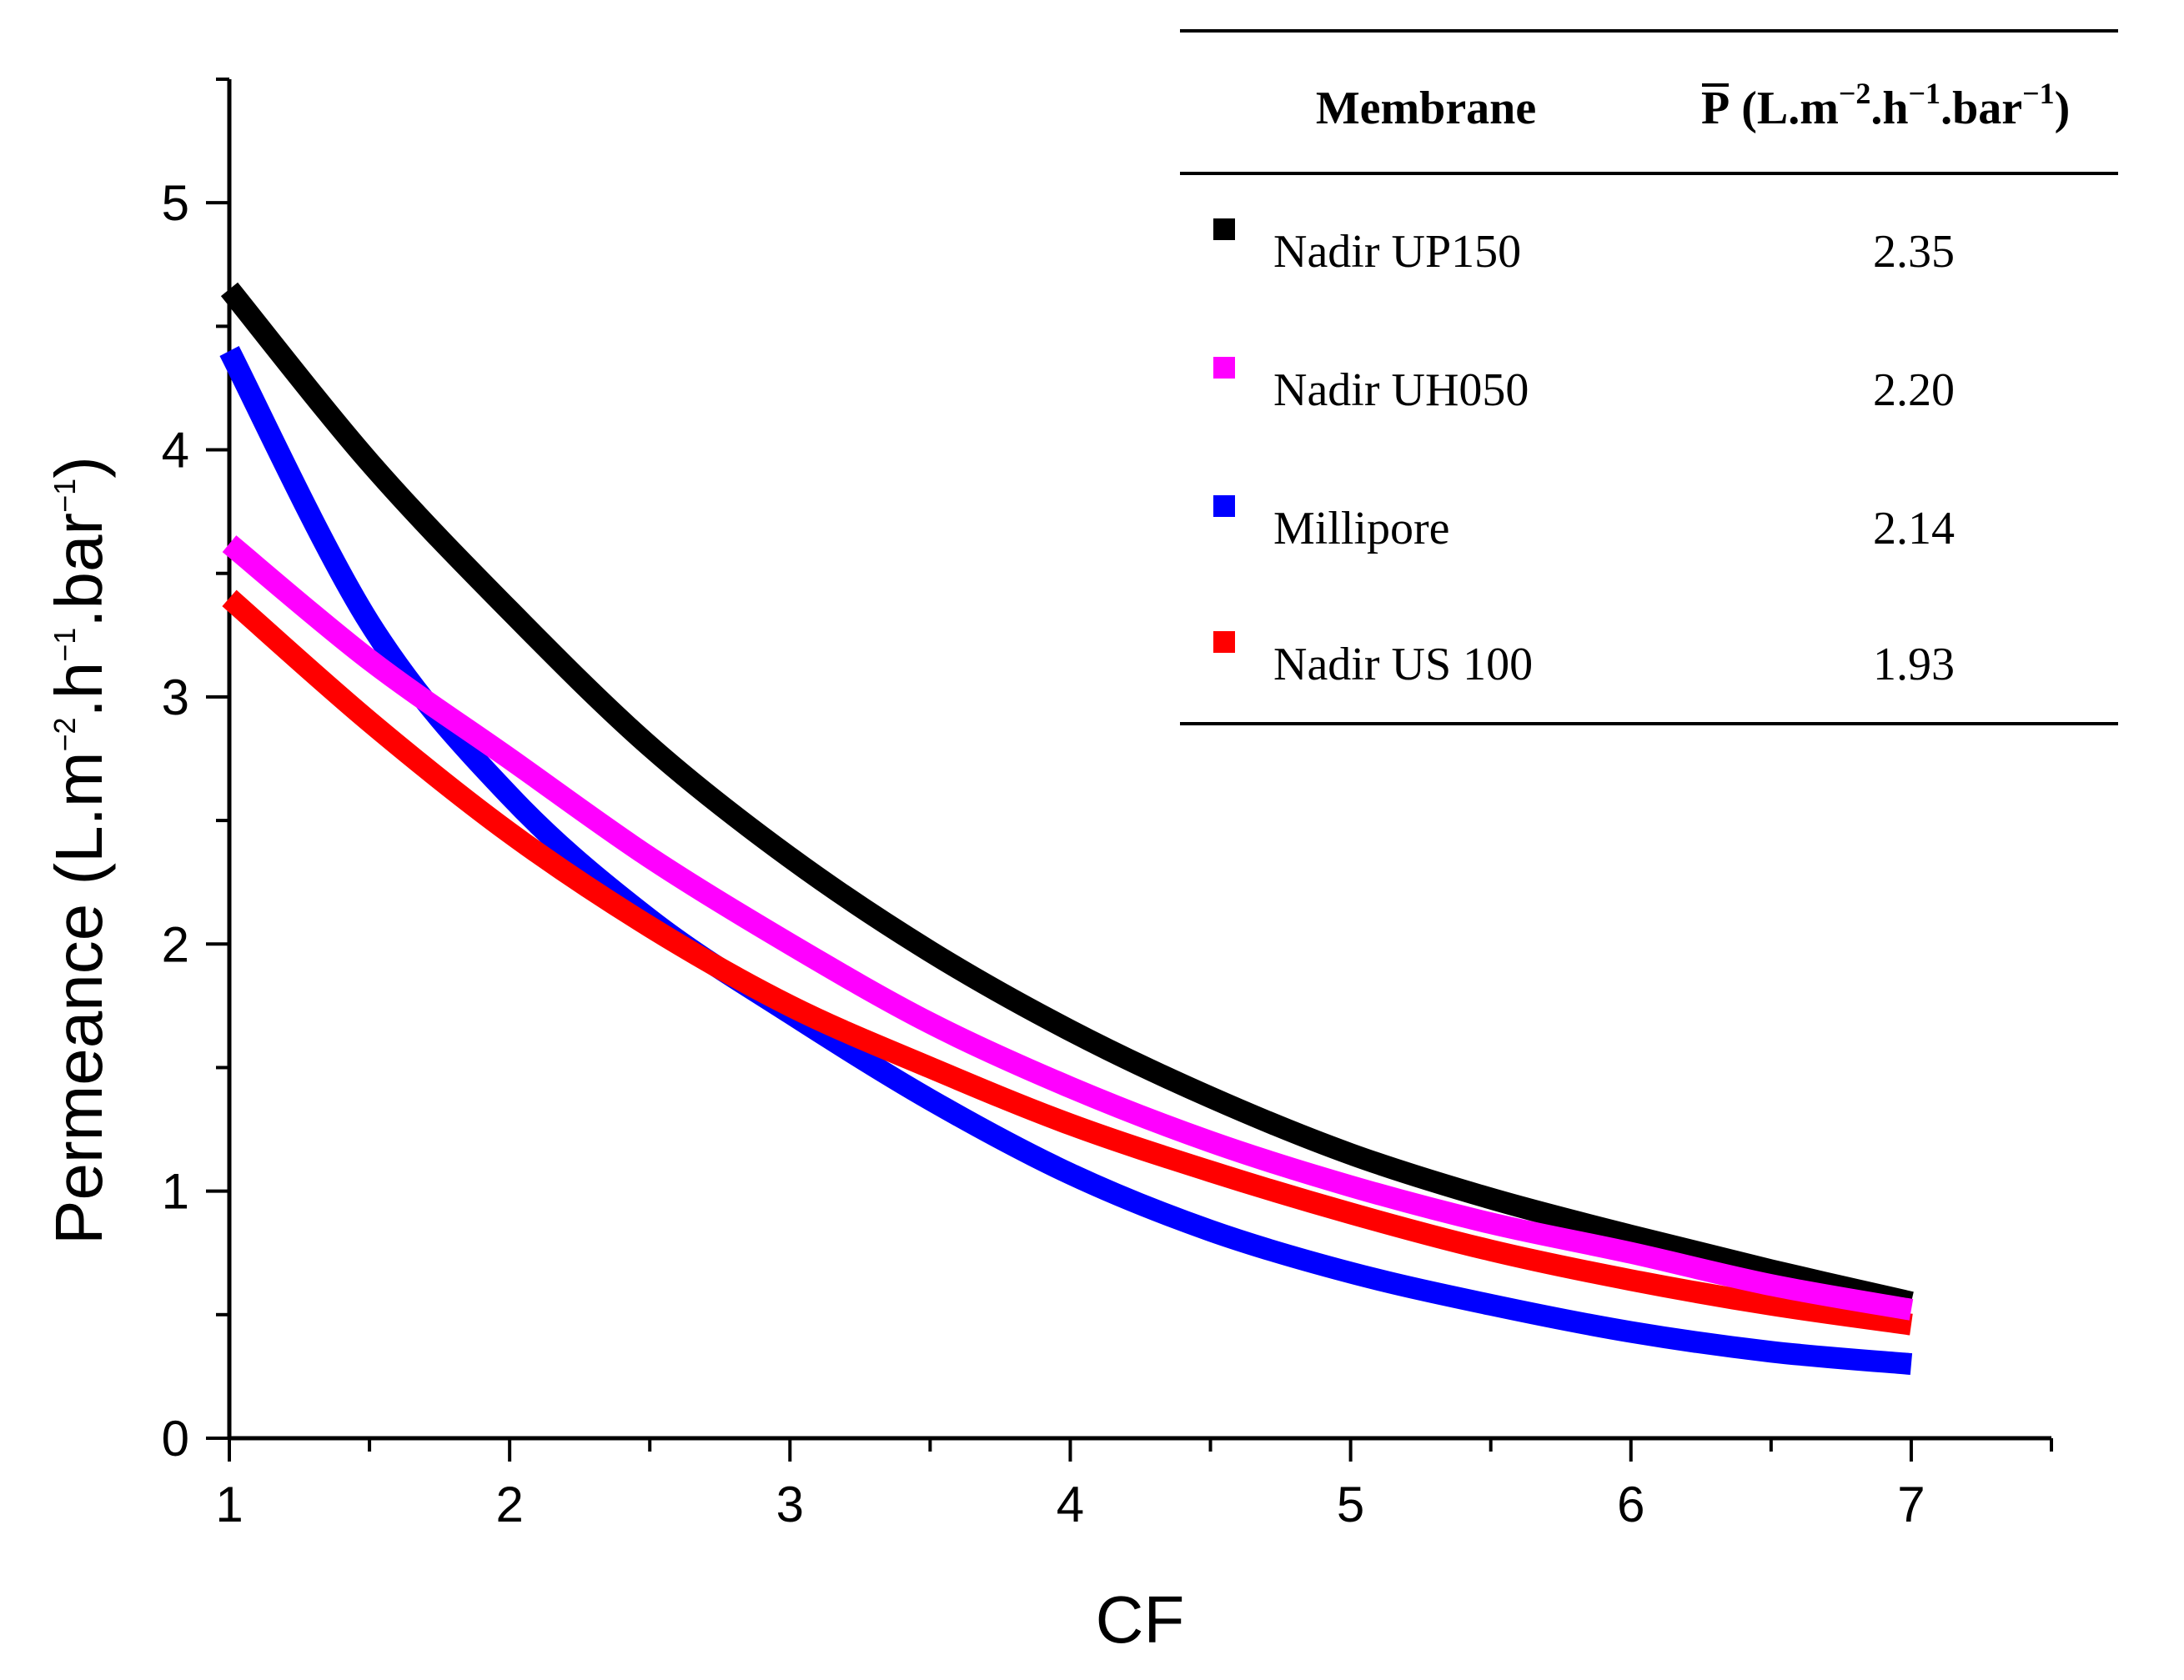  I want to click on x-tick-label: 3, so click(790, 1504).